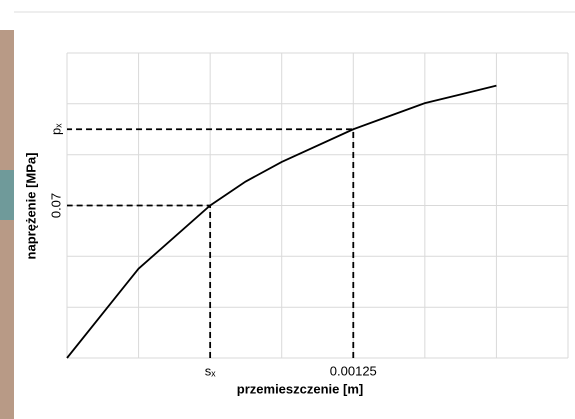 This screenshot has height=419, width=575. I want to click on y-tick-label: 0.07, so click(55, 205).